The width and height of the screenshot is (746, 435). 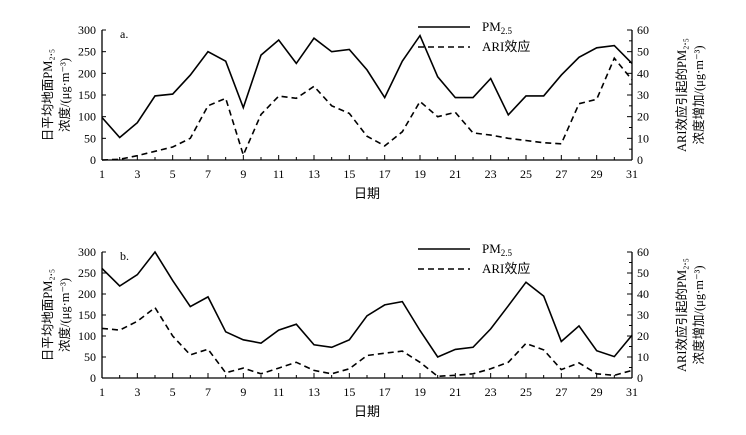 What do you see at coordinates (124, 34) in the screenshot?
I see `panel-label: a.` at bounding box center [124, 34].